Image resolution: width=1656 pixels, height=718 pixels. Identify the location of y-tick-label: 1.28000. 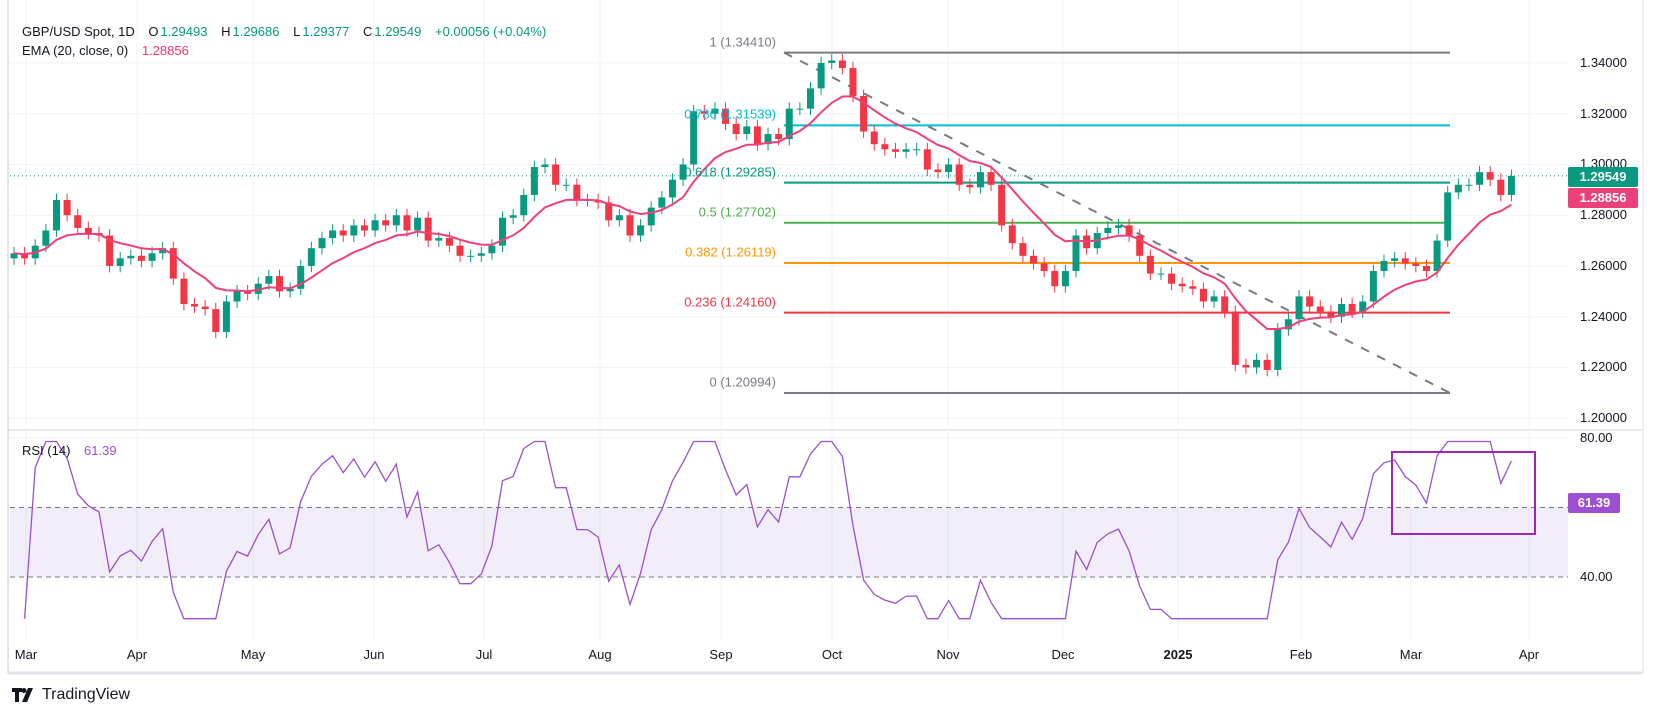
(1603, 215).